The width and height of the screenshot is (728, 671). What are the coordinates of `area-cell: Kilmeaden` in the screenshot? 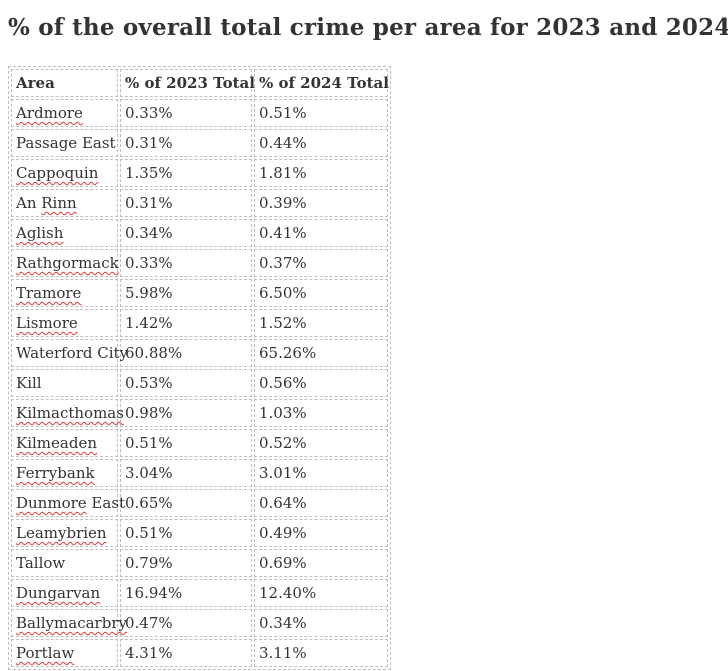 It's located at (64, 443).